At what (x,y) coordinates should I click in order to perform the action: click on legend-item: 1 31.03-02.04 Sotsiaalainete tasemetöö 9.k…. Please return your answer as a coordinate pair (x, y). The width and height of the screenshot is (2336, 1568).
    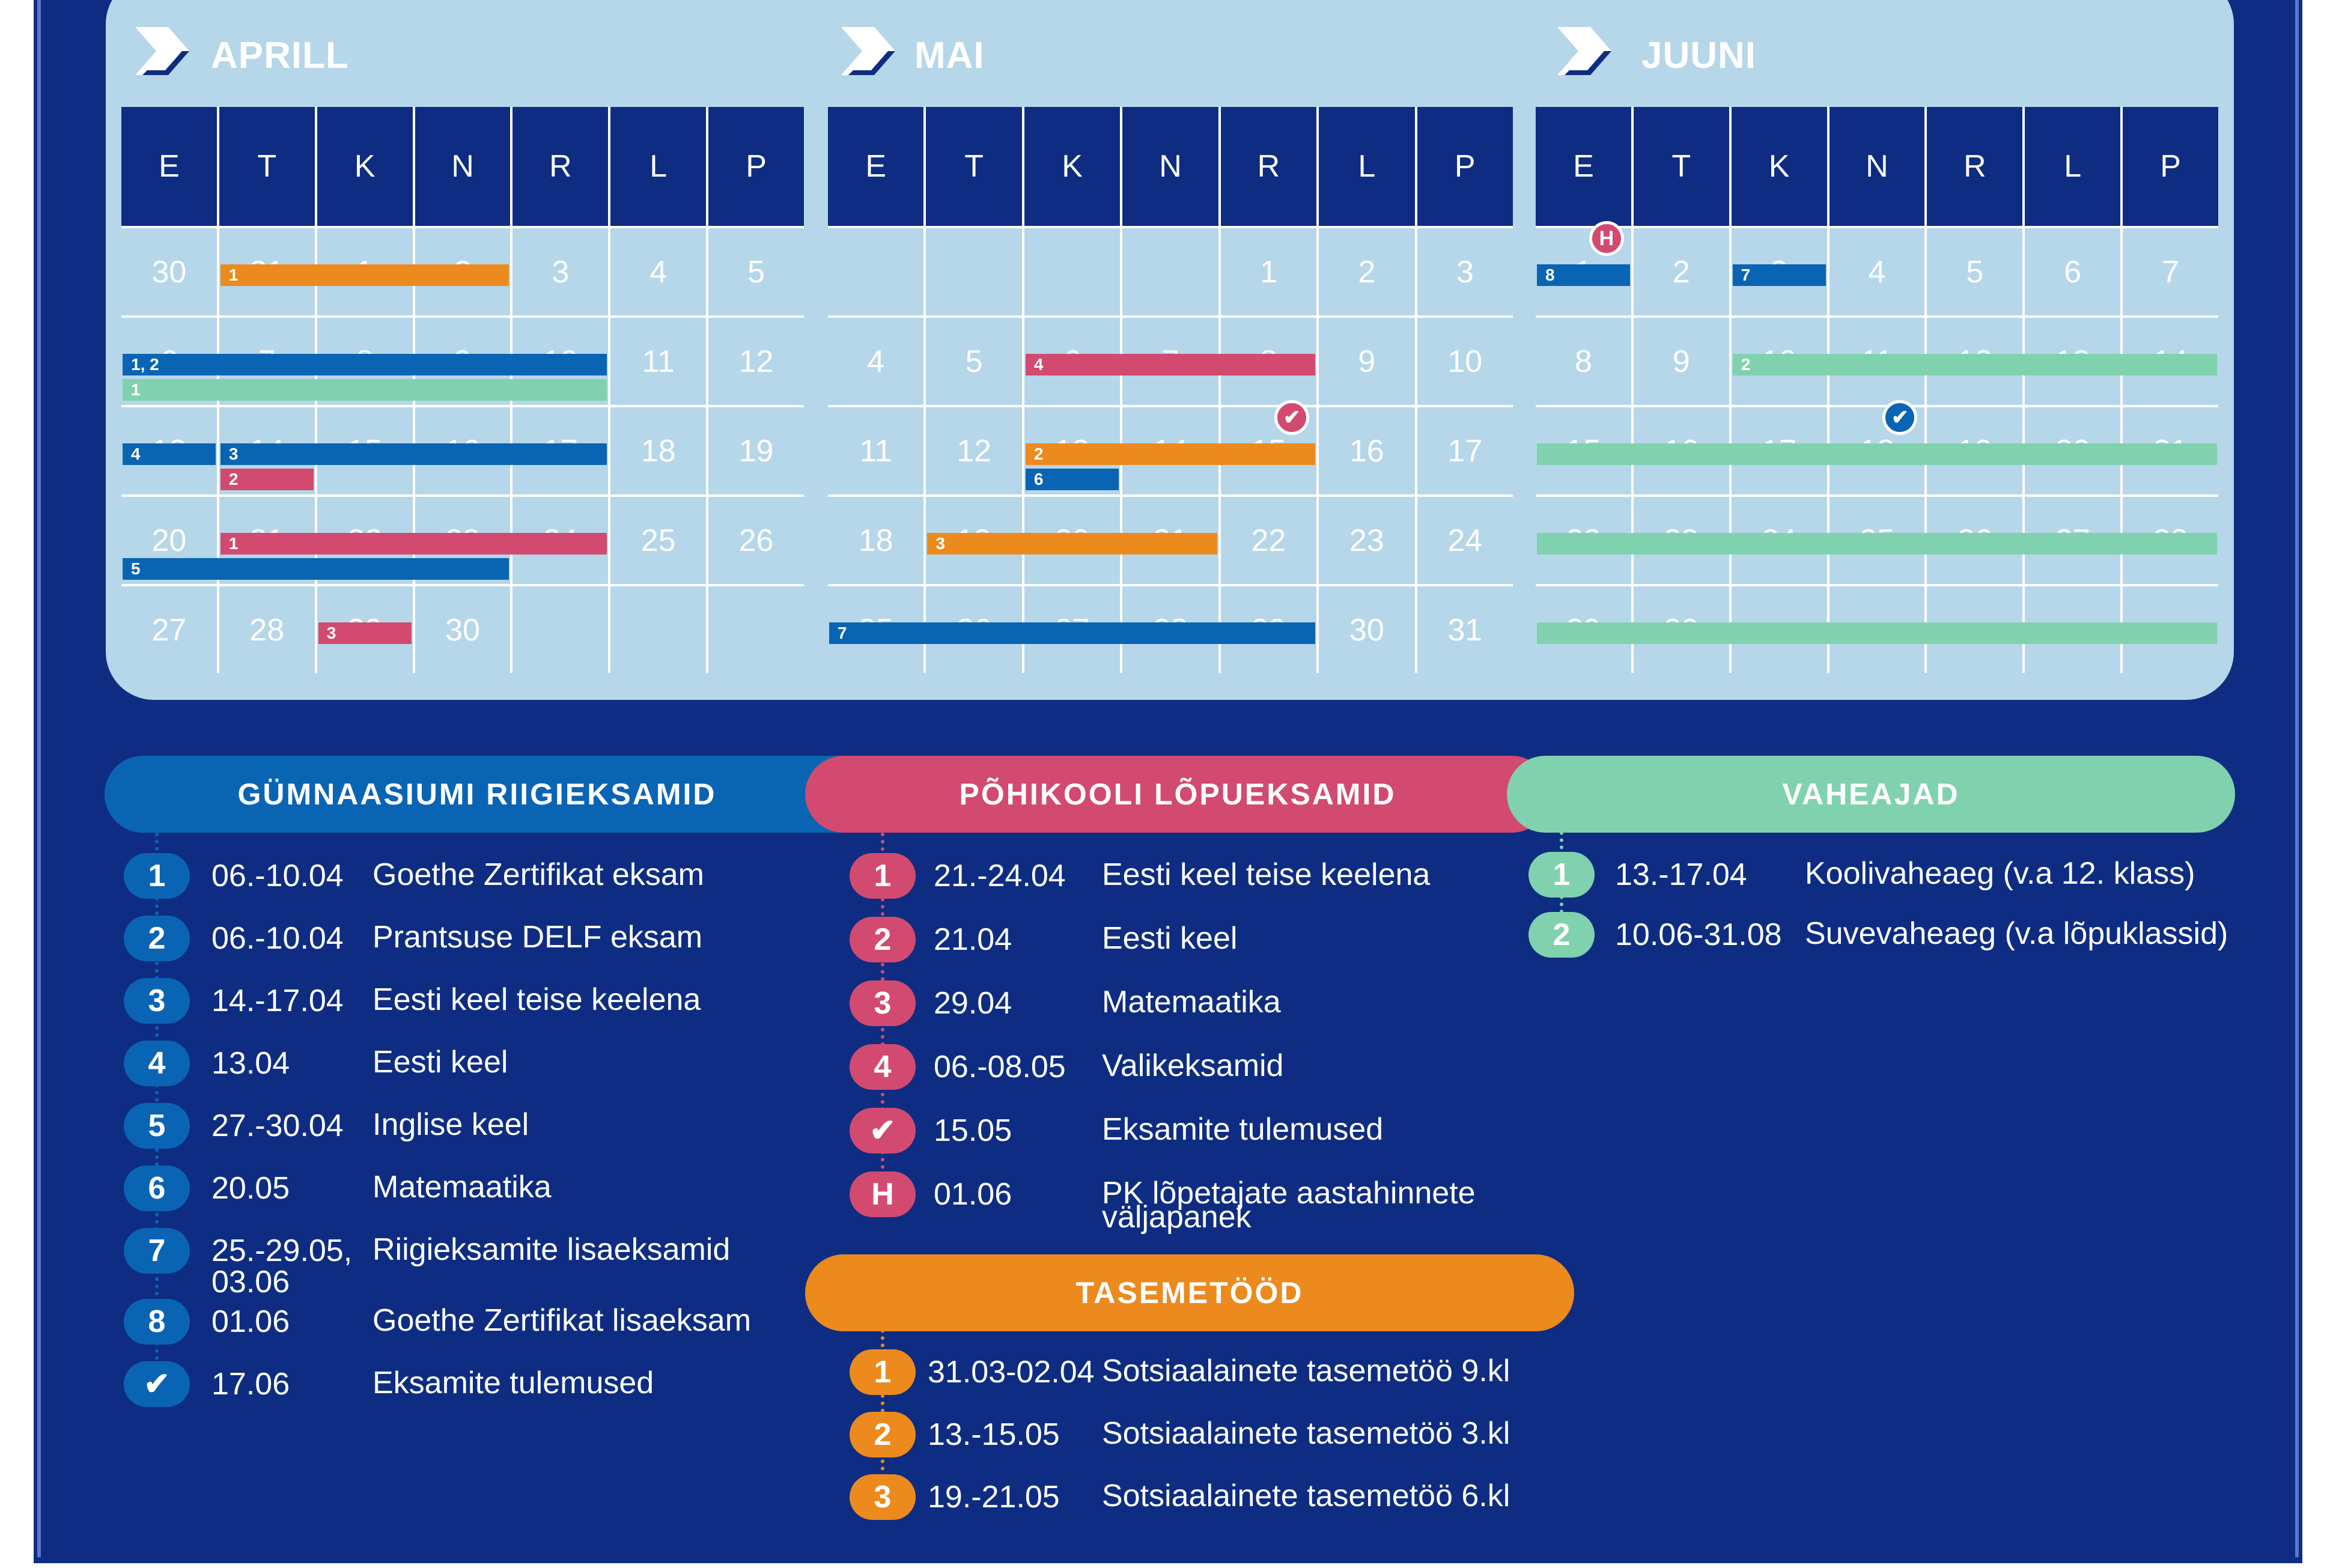
    Looking at the image, I should click on (1270, 1376).